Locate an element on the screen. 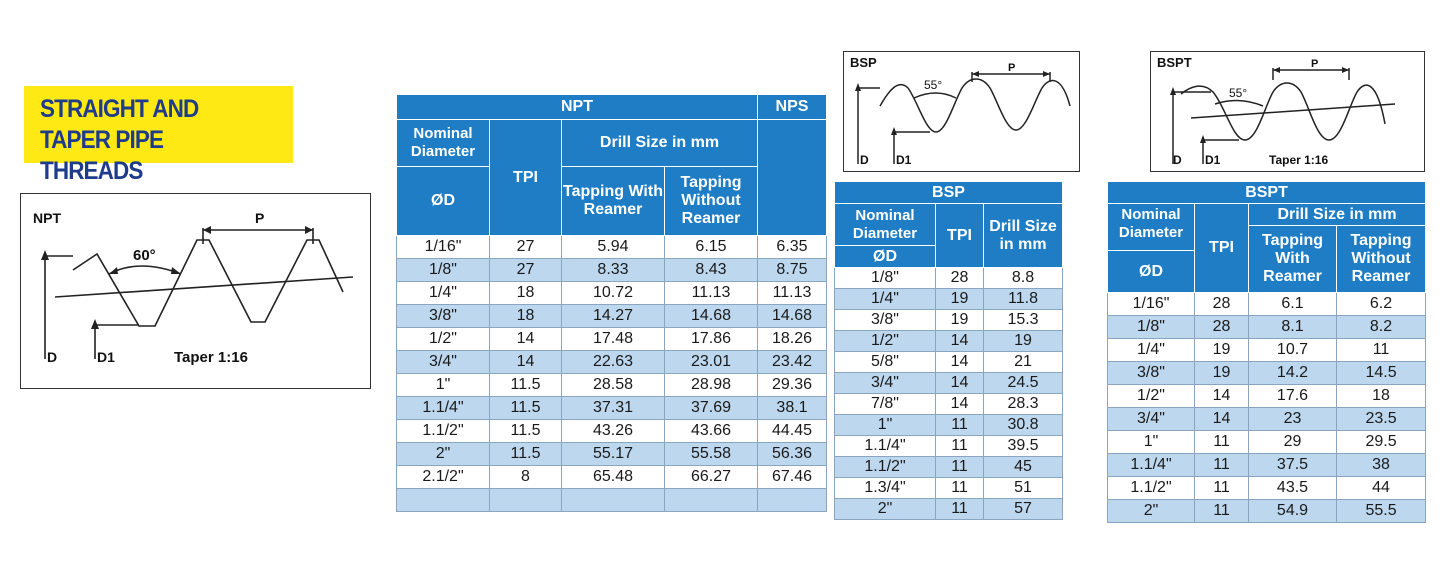  npt-cell-nominal: 1/16" is located at coordinates (443, 247).